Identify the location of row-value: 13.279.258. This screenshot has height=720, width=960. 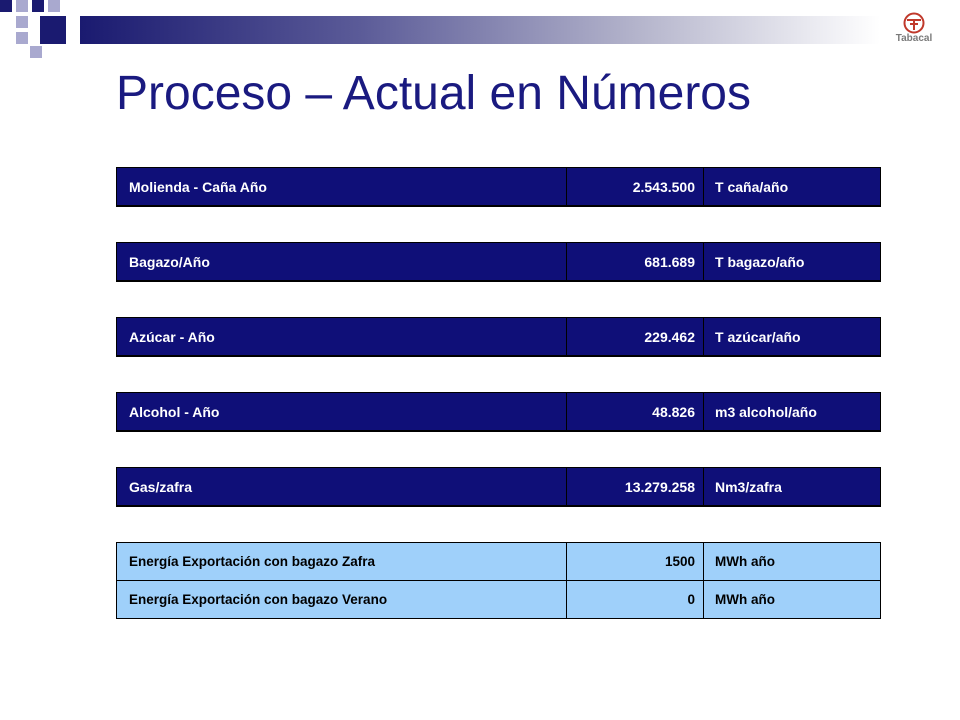
(635, 487).